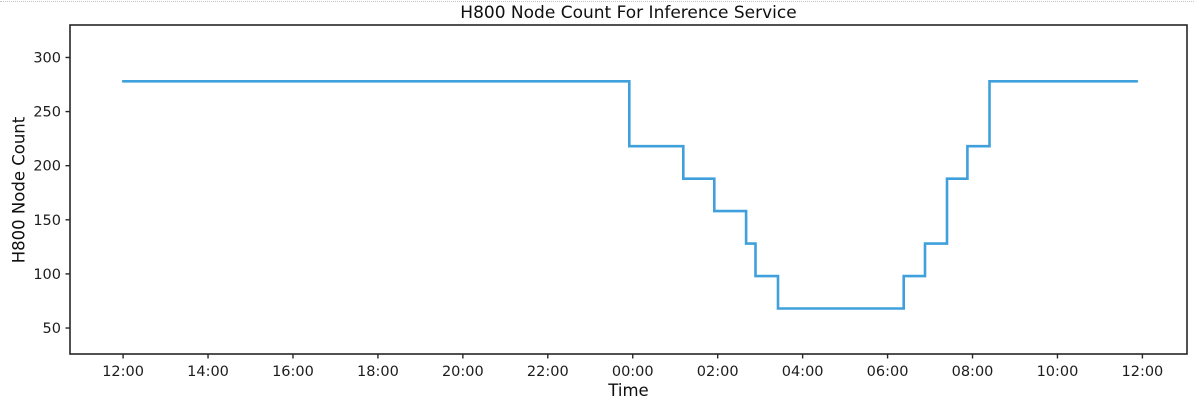 This screenshot has width=1194, height=410. What do you see at coordinates (888, 372) in the screenshot?
I see `x-tick-label: 06:00` at bounding box center [888, 372].